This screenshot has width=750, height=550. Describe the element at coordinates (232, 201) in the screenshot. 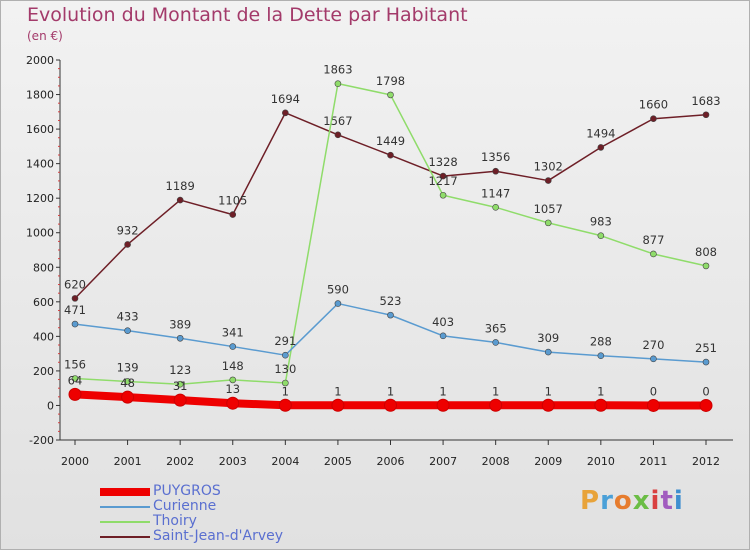

I see `data-label: 1105` at that location.